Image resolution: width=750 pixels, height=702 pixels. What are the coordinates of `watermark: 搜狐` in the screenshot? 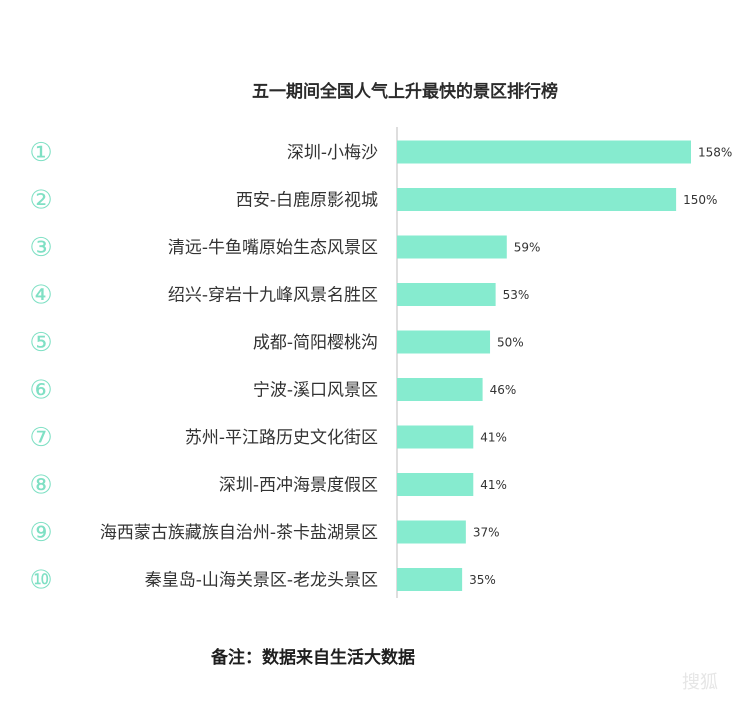 It's located at (700, 682).